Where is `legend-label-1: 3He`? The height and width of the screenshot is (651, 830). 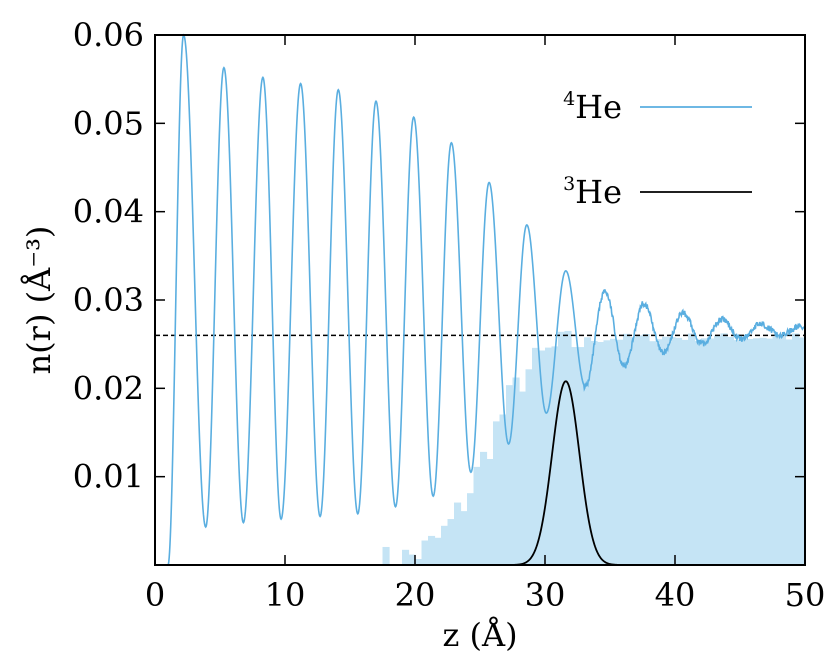 legend-label-1: 3He is located at coordinates (592, 192).